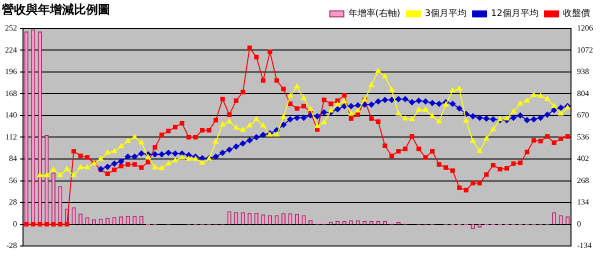 The image size is (600, 268). Describe the element at coordinates (374, 14) in the screenshot. I see `legend-label: 年增率(右軸)` at that location.